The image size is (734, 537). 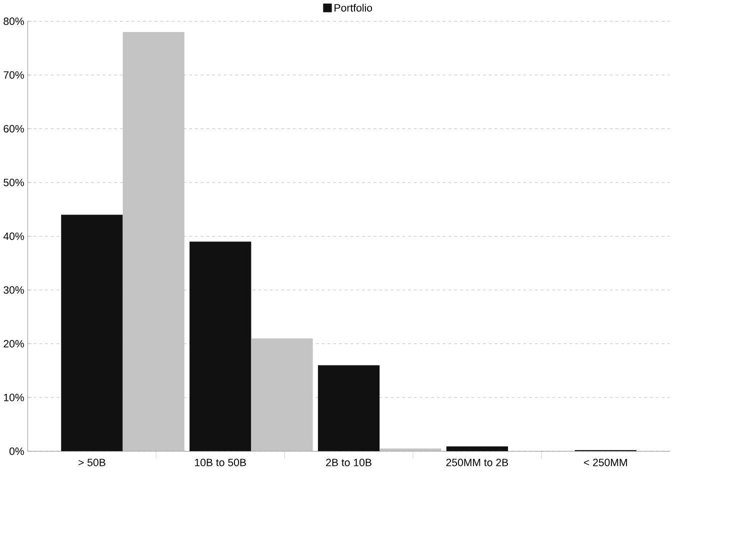 What do you see at coordinates (16, 451) in the screenshot?
I see `y-tick-label: 0%` at bounding box center [16, 451].